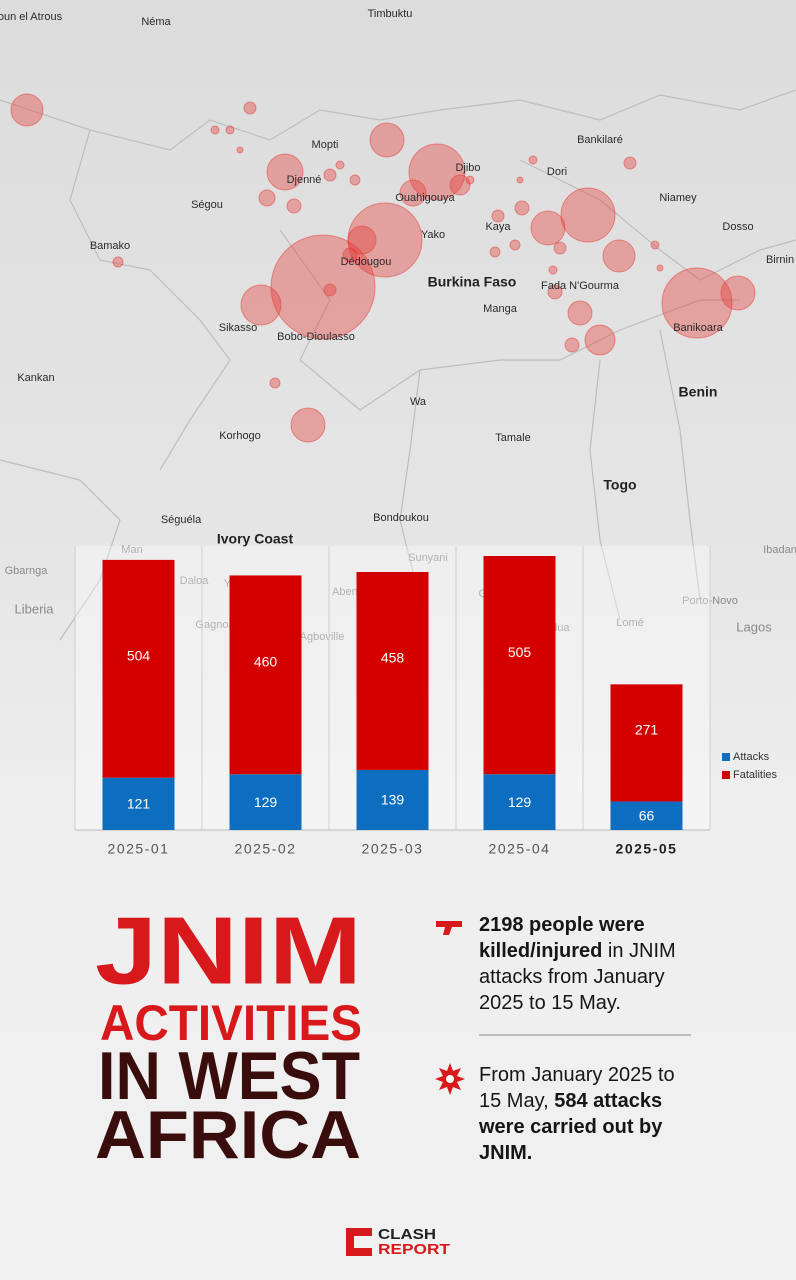  I want to click on stat-bold: 584 attacks were carried out by JNIM., so click(571, 1127).